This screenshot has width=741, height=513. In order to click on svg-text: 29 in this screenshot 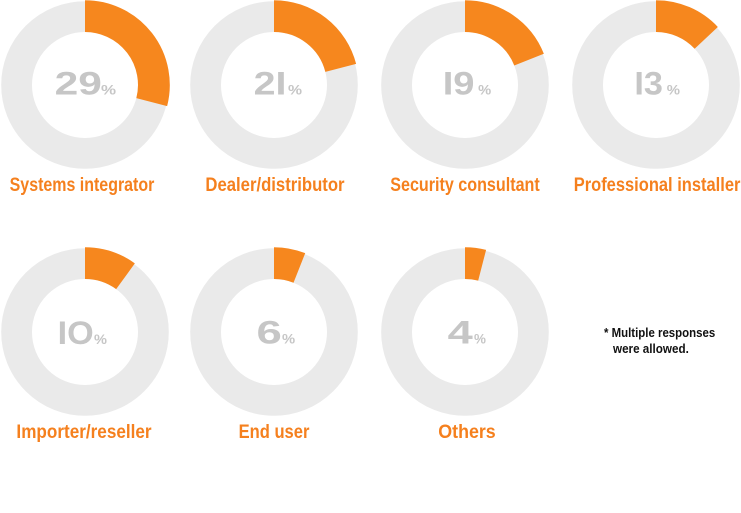, I will do `click(77, 83)`.